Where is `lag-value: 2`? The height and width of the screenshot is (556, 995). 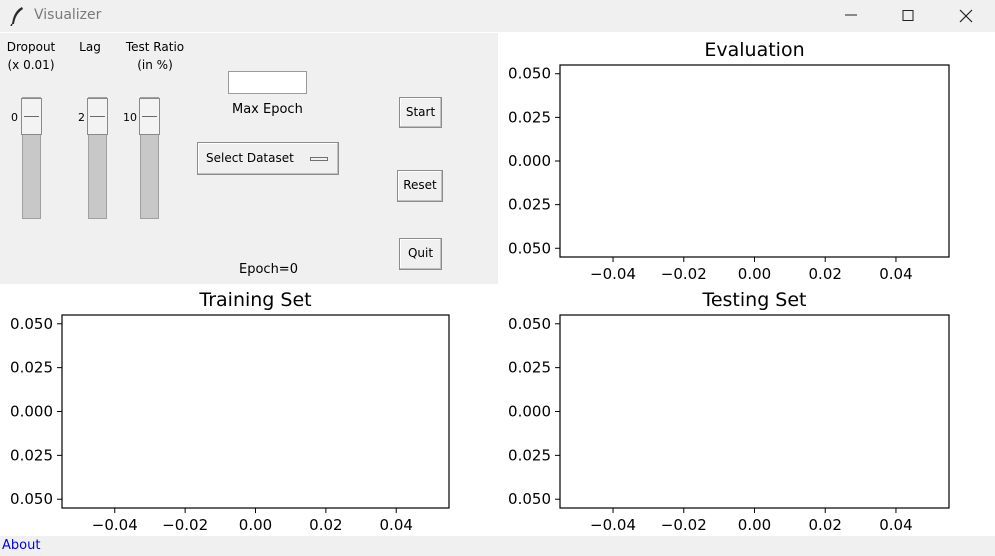
lag-value: 2 is located at coordinates (81, 117).